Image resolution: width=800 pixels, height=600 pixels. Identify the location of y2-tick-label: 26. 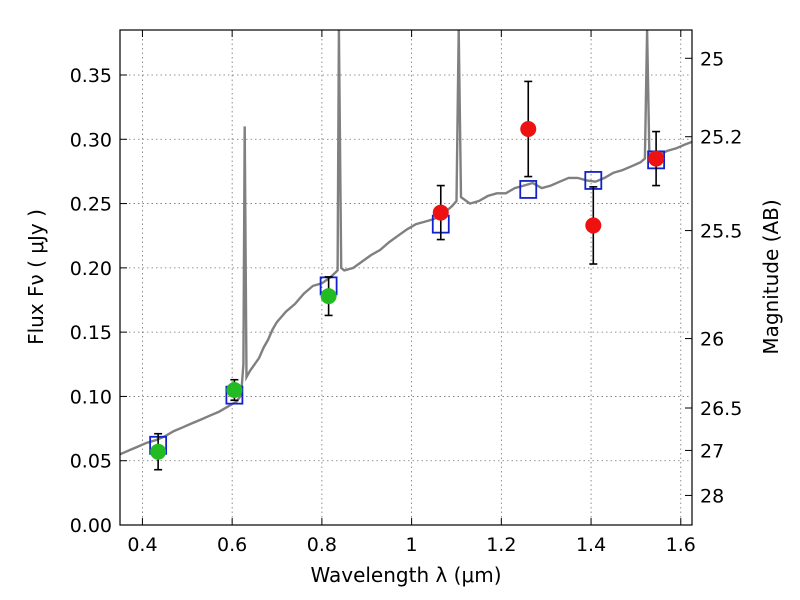
(712, 340).